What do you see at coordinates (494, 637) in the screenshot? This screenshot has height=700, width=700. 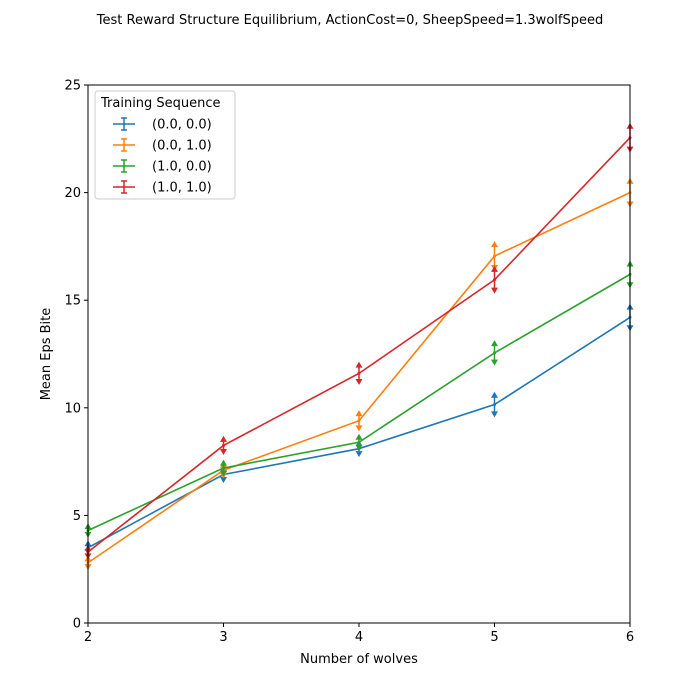 I see `x-tick-label: 5` at bounding box center [494, 637].